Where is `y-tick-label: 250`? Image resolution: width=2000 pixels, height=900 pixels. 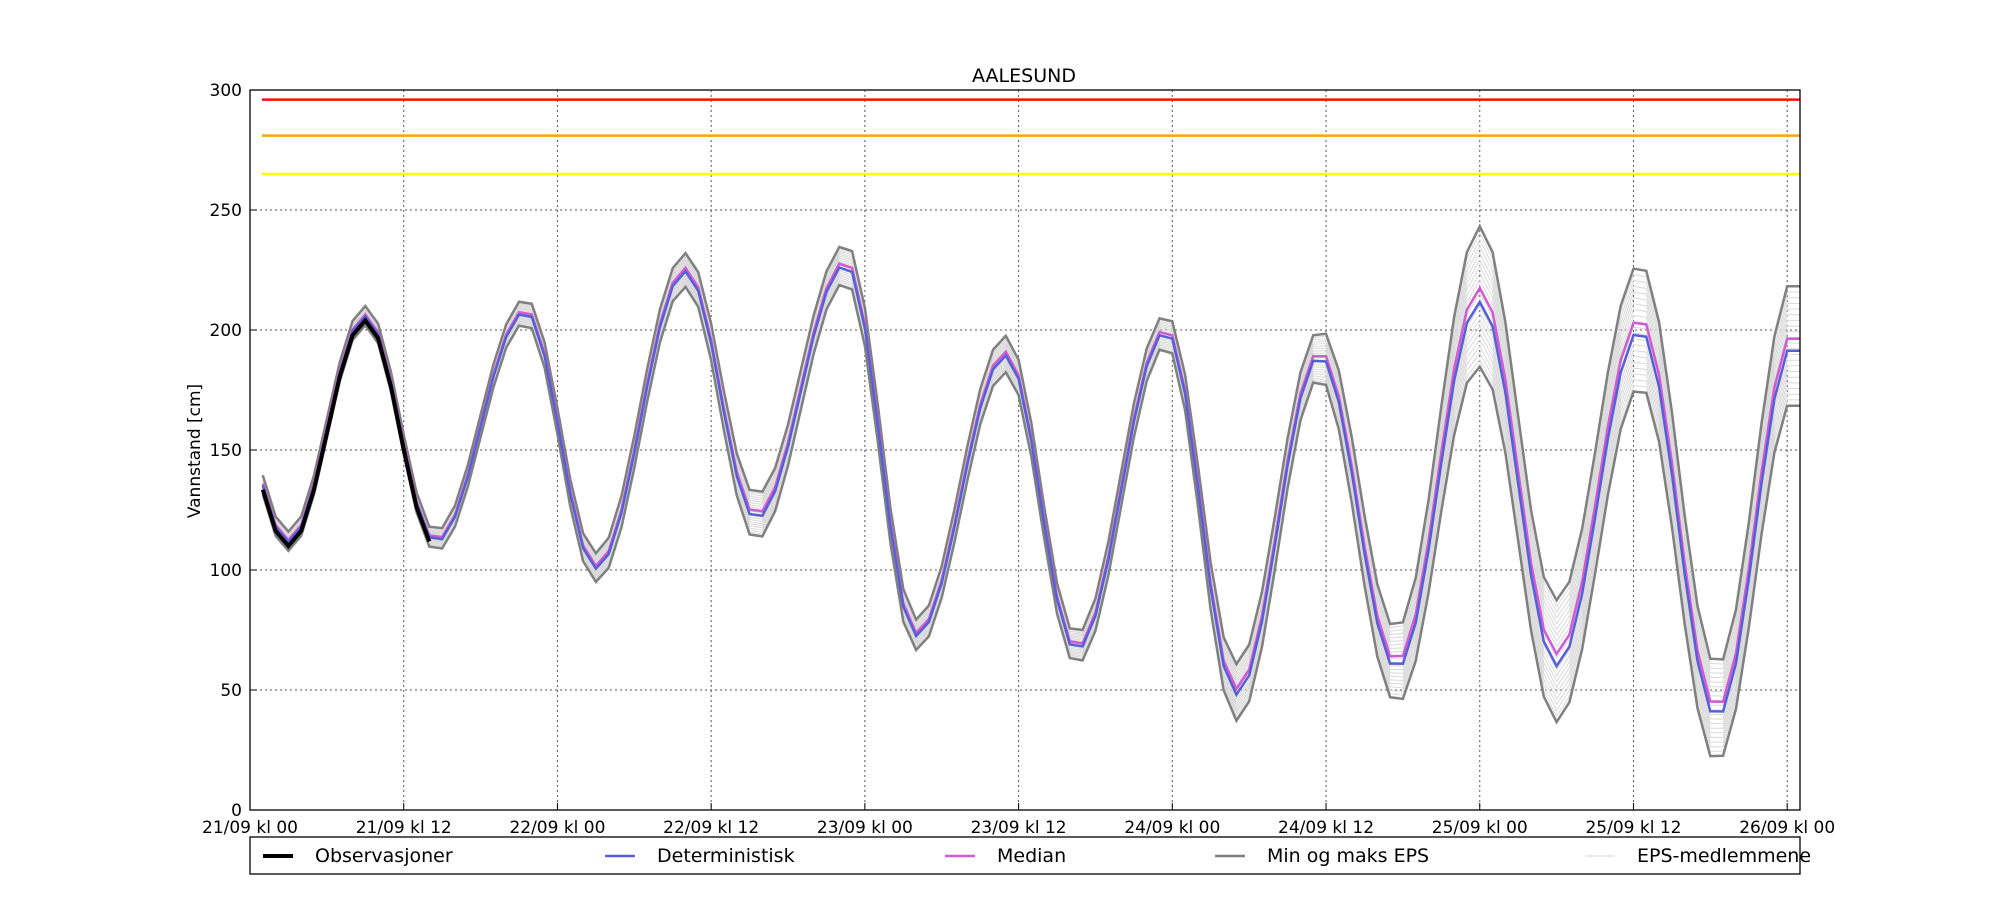 y-tick-label: 250 is located at coordinates (226, 211).